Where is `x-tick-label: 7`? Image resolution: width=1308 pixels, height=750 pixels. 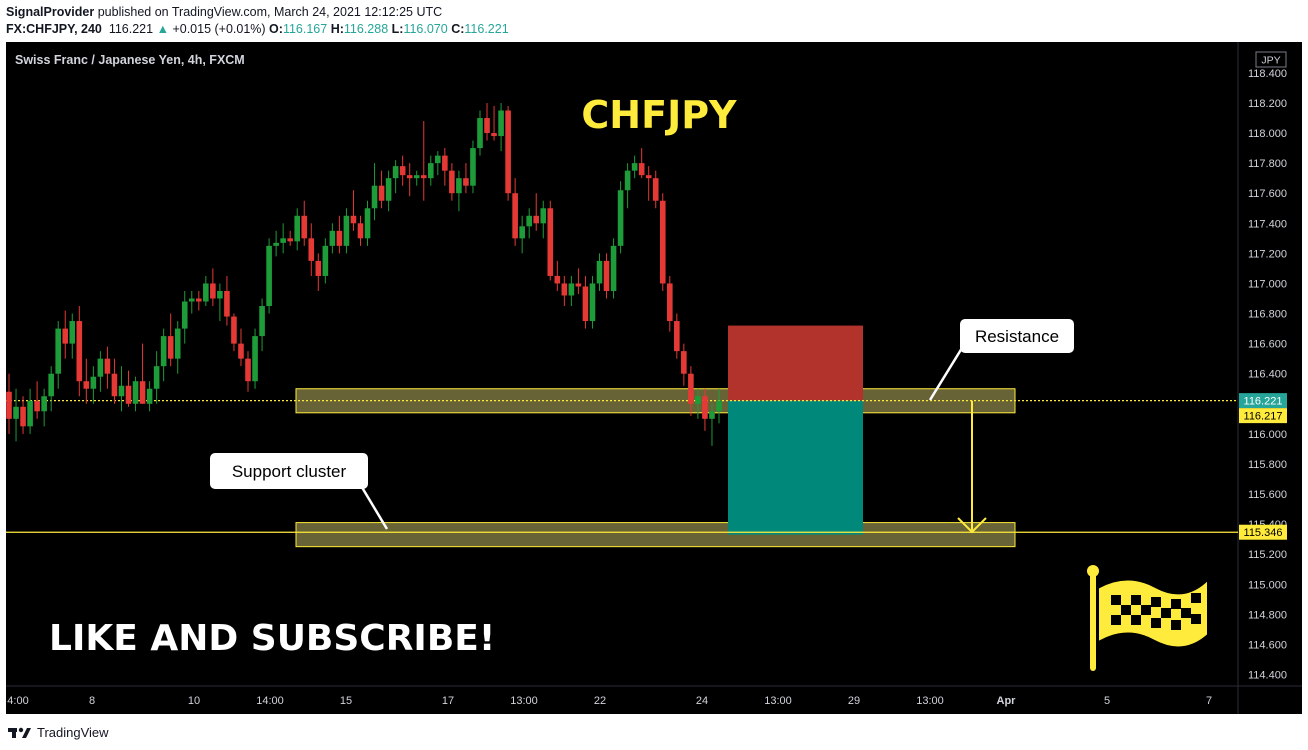 x-tick-label: 7 is located at coordinates (1209, 701).